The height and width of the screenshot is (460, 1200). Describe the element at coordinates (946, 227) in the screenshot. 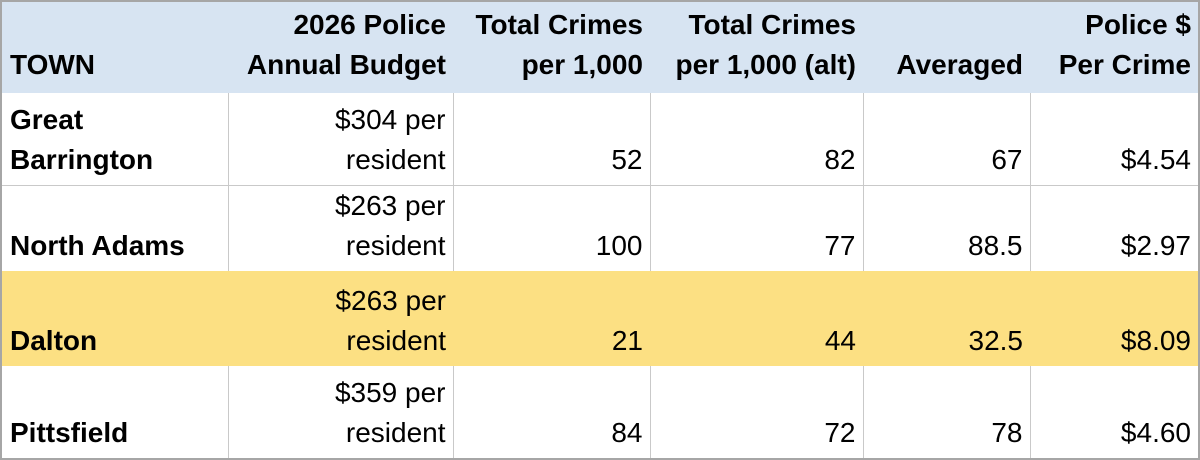

I see `cell-averaged: 88.5` at that location.